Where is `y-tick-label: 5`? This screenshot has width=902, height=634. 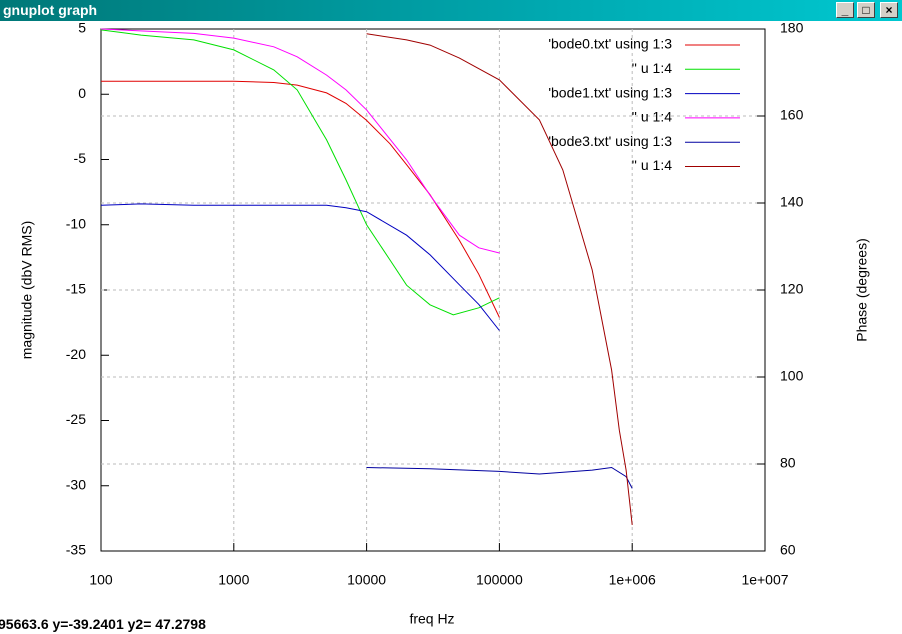
y-tick-label: 5 is located at coordinates (82, 28).